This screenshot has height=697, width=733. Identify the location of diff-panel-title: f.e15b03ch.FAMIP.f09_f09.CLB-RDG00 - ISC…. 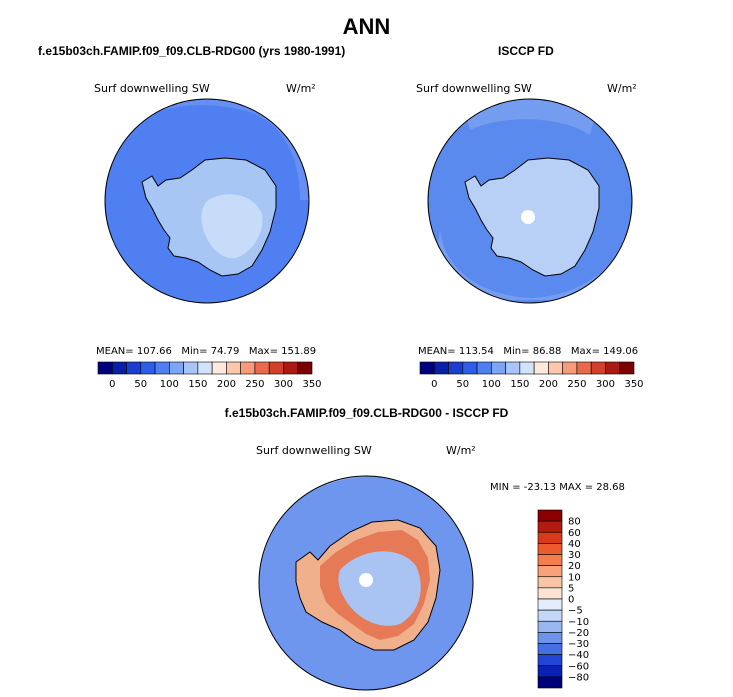
(366, 413).